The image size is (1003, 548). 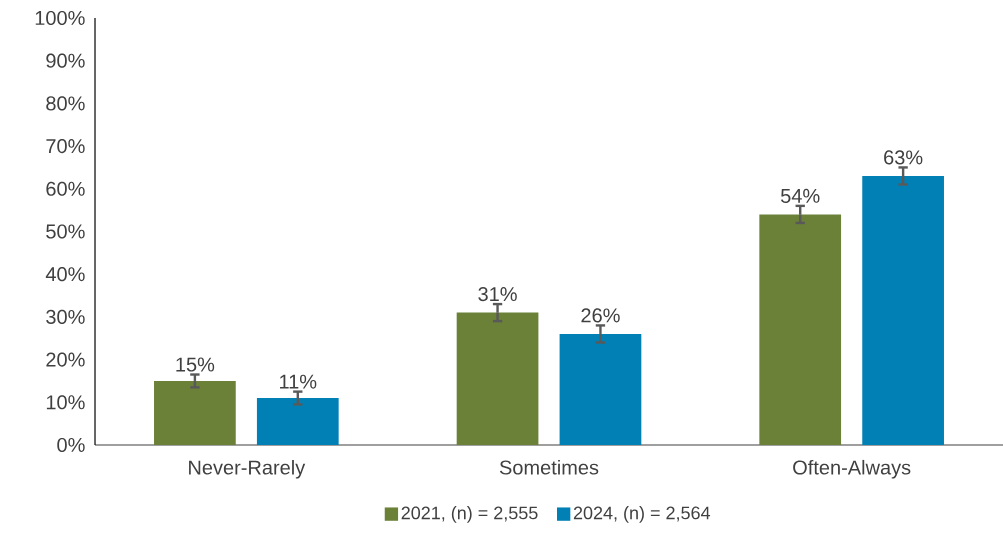 What do you see at coordinates (298, 381) in the screenshot?
I see `data-label: 11%` at bounding box center [298, 381].